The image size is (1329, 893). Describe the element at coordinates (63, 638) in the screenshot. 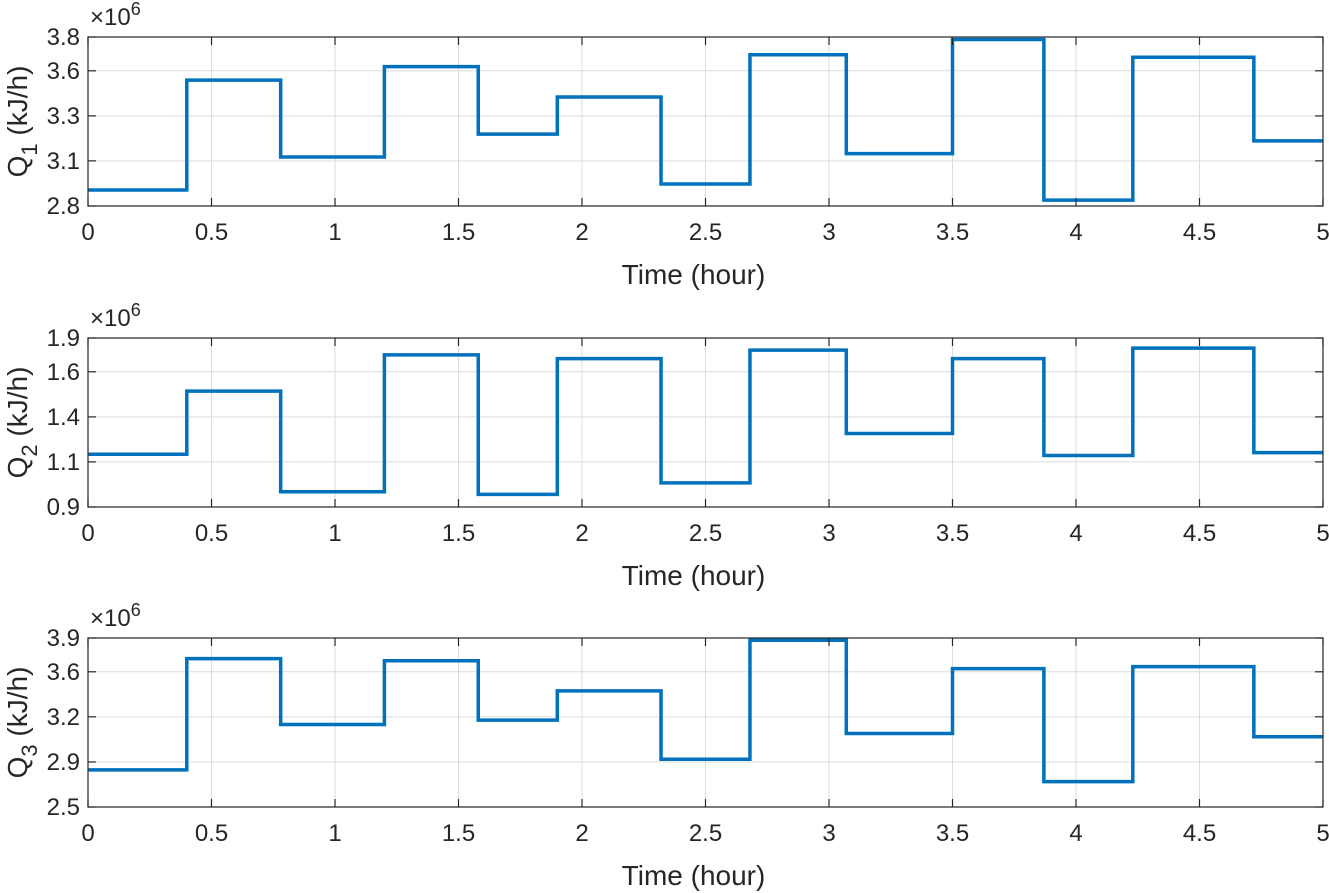

I see `y-tick-label: 3.9` at that location.